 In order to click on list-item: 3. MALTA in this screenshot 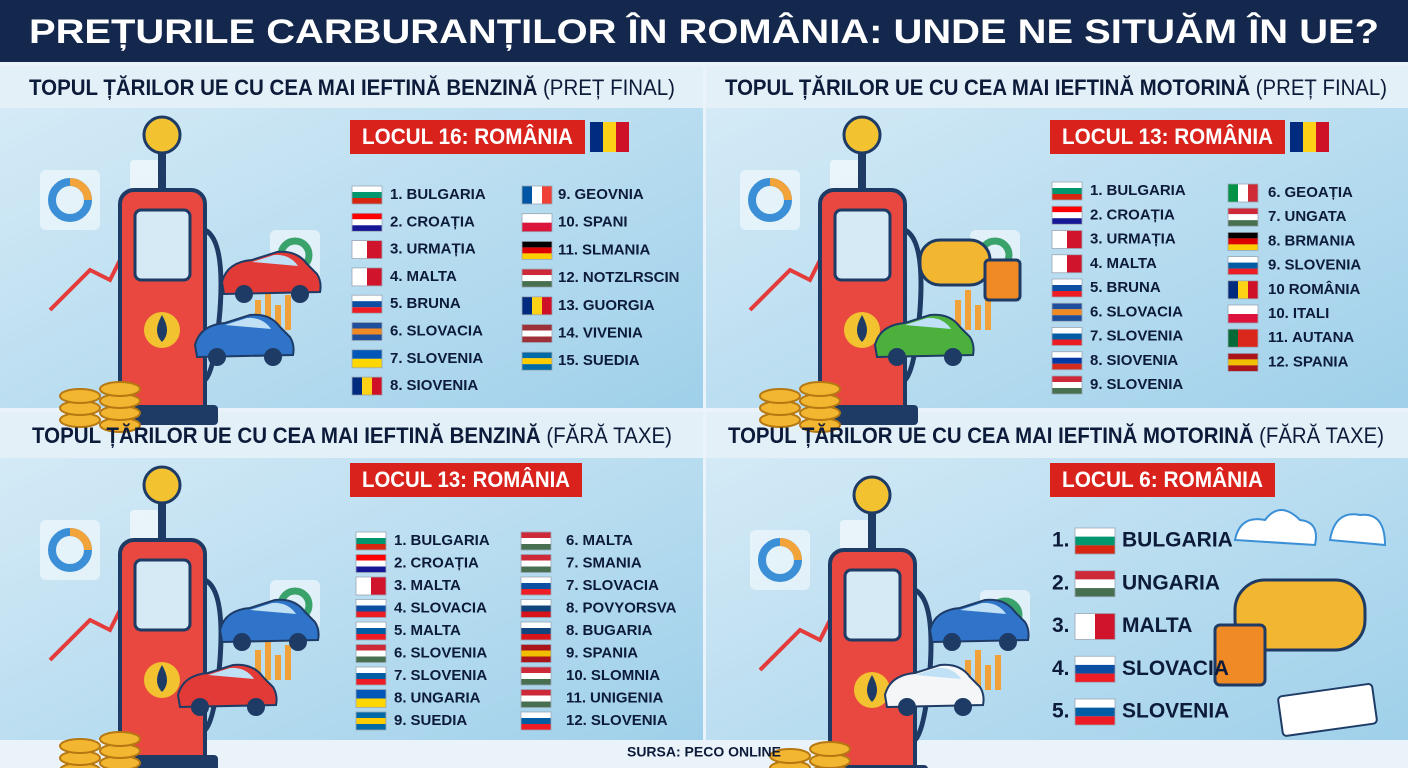, I will do `click(427, 585)`.